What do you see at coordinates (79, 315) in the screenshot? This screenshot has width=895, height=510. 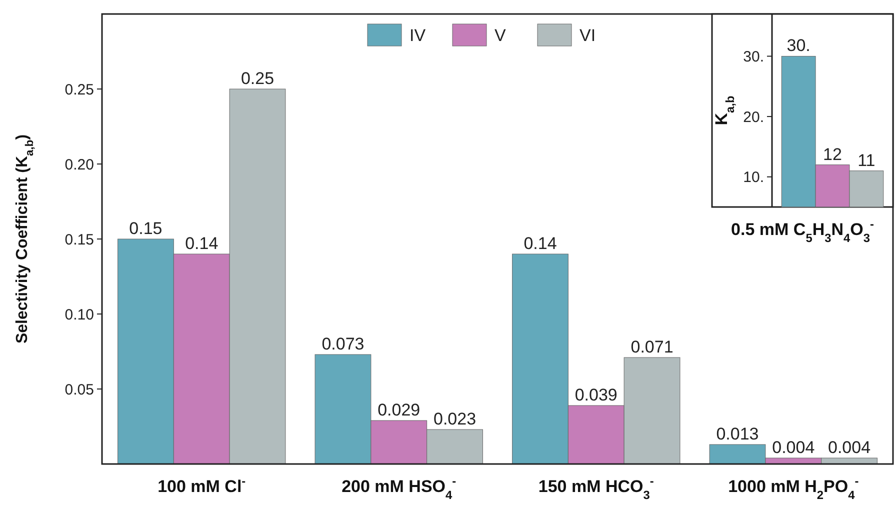 I see `y-tick-label: 0.10` at bounding box center [79, 315].